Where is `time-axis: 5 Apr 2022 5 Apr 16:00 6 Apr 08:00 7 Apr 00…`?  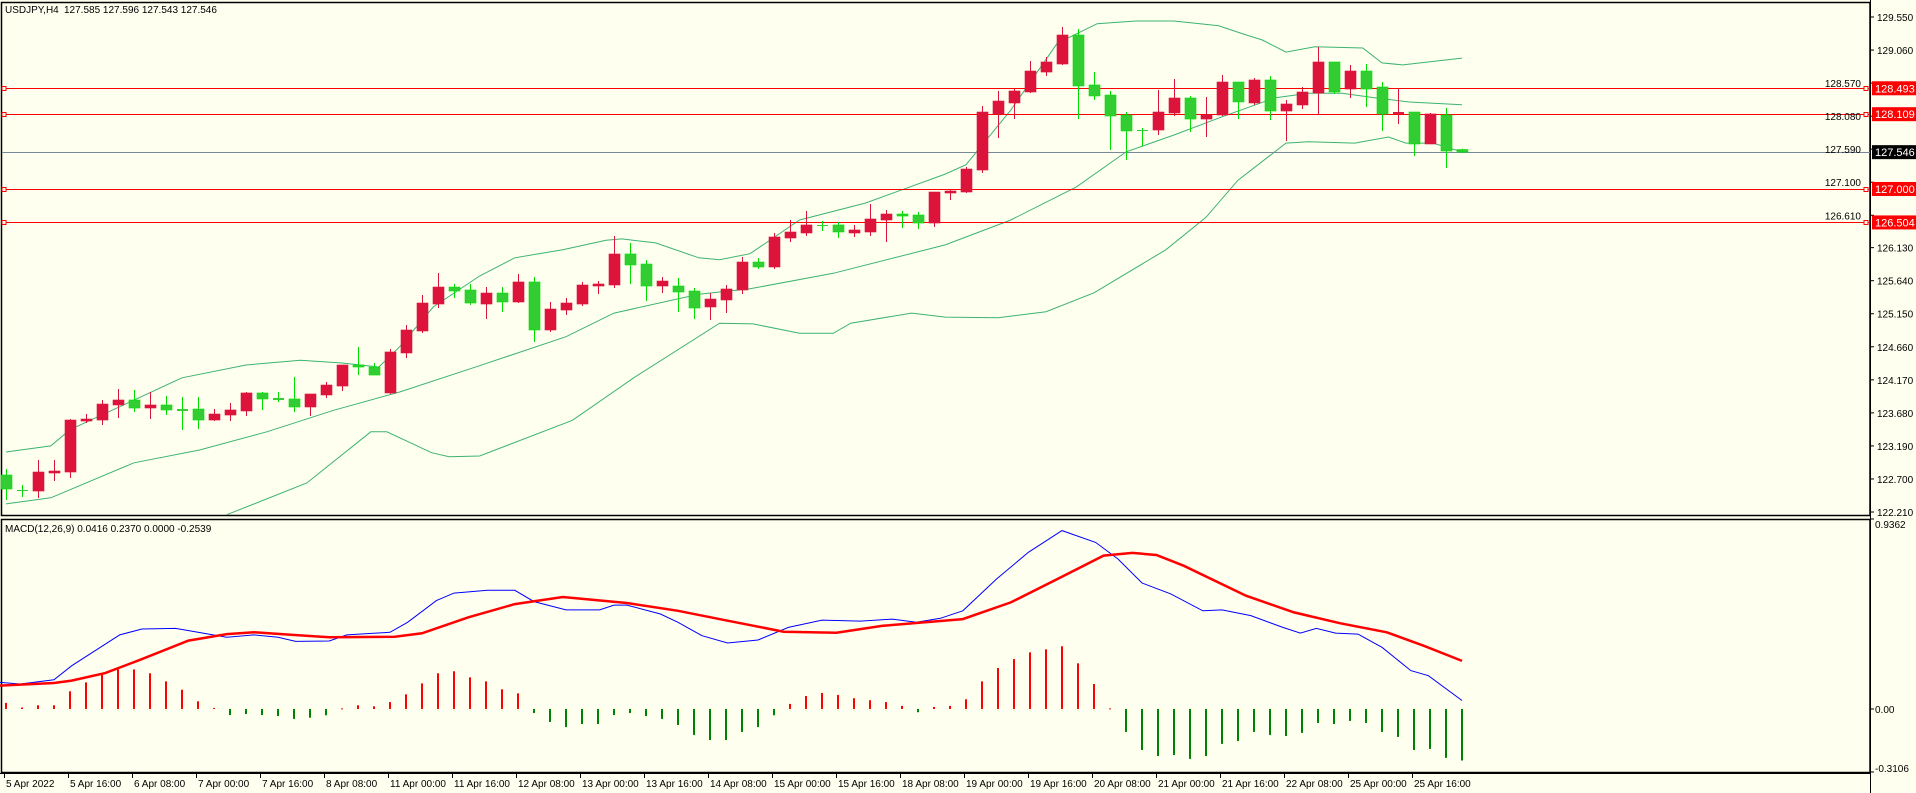 time-axis: 5 Apr 2022 5 Apr 16:00 6 Apr 08:00 7 Apr 00… is located at coordinates (935, 781).